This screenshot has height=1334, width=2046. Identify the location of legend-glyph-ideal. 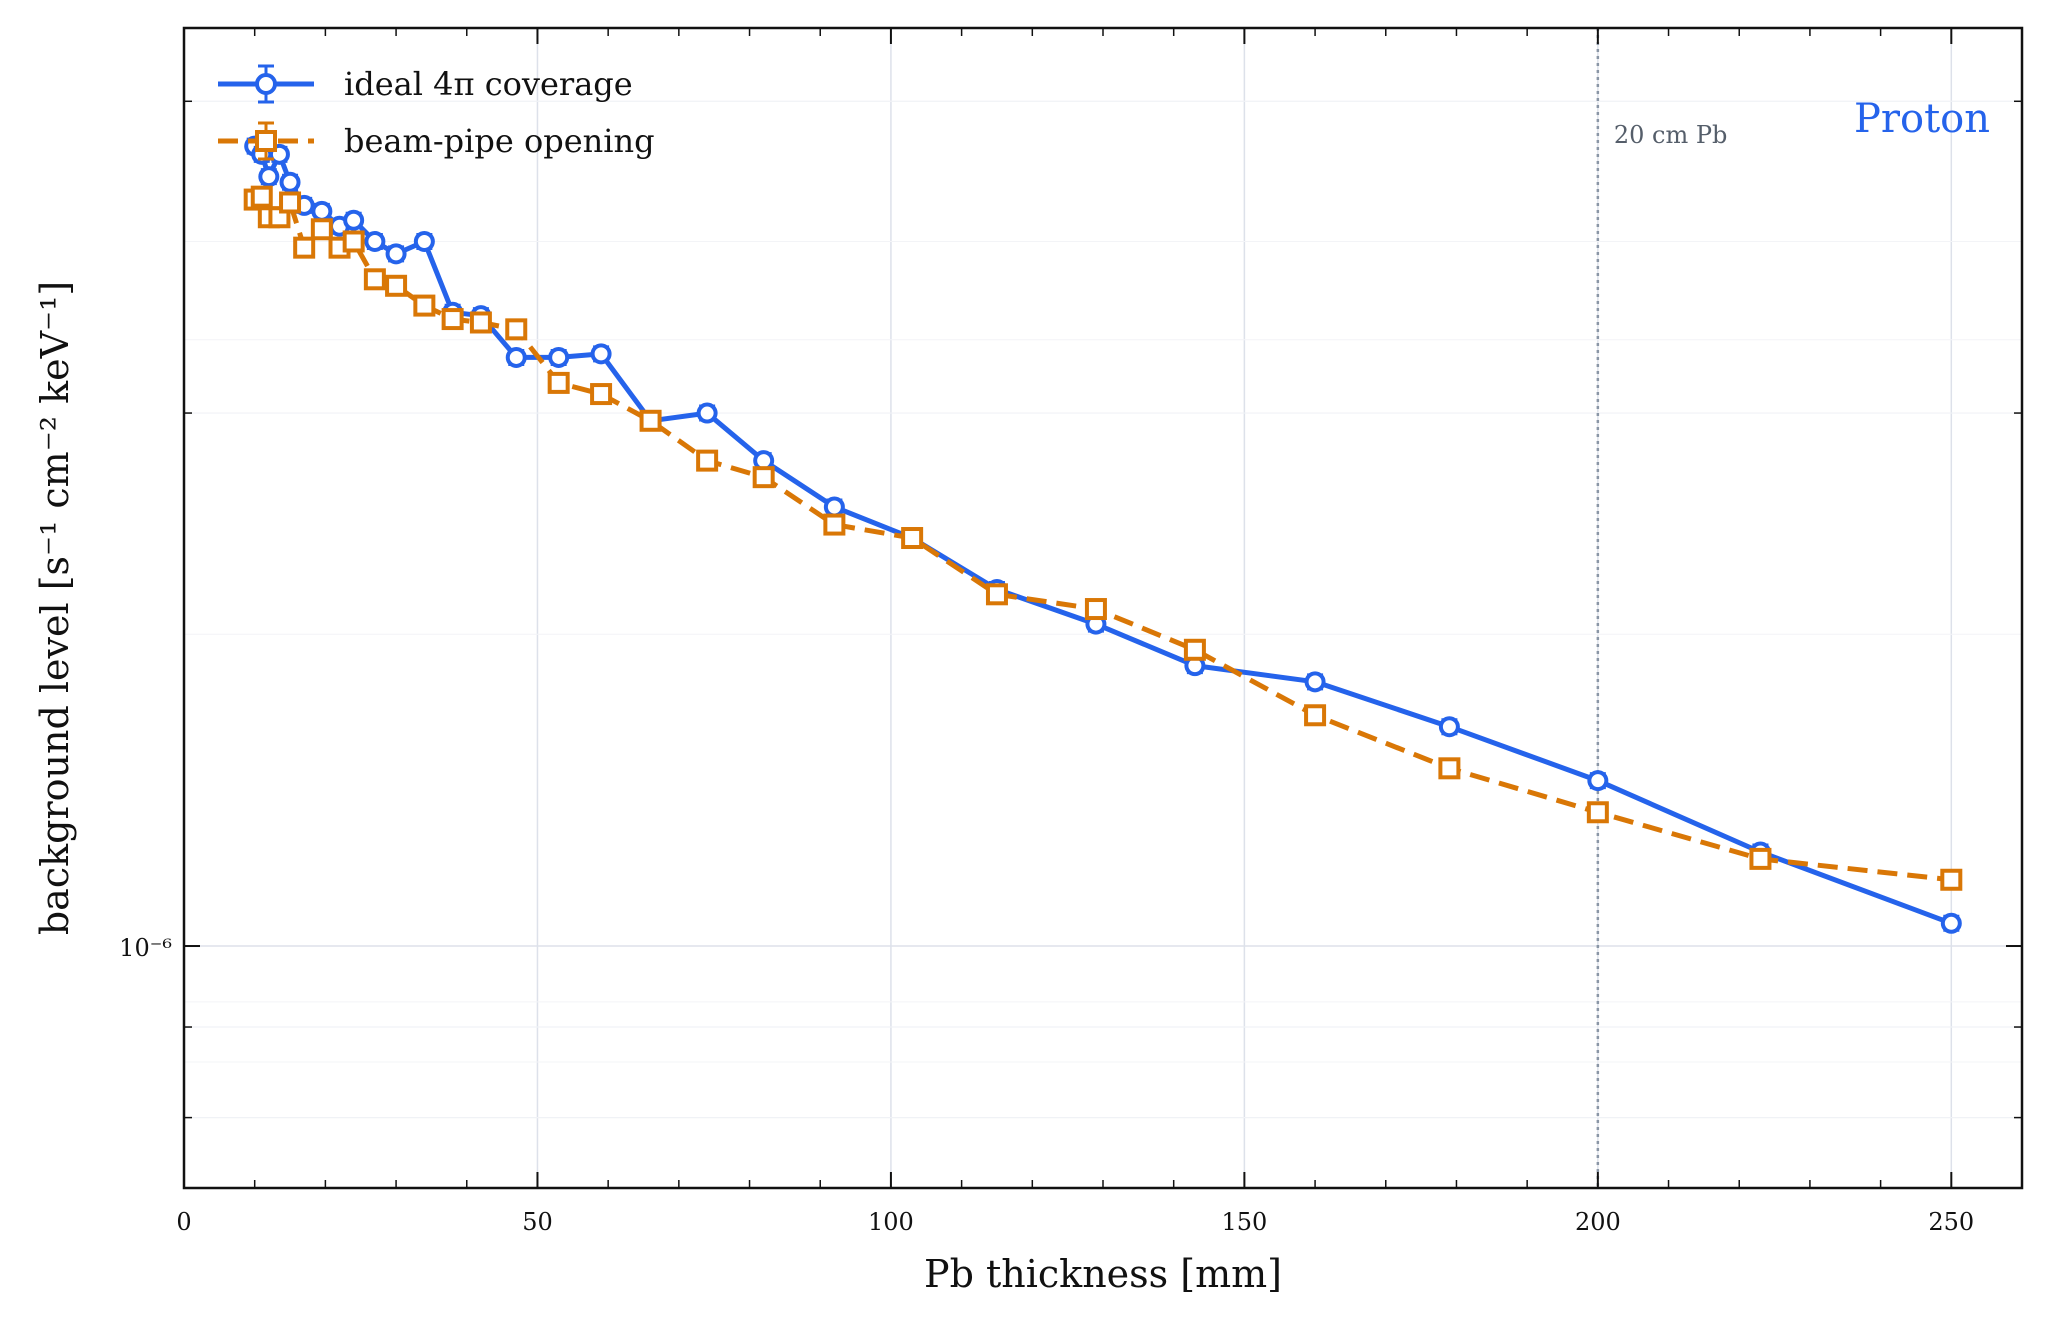
(266, 84).